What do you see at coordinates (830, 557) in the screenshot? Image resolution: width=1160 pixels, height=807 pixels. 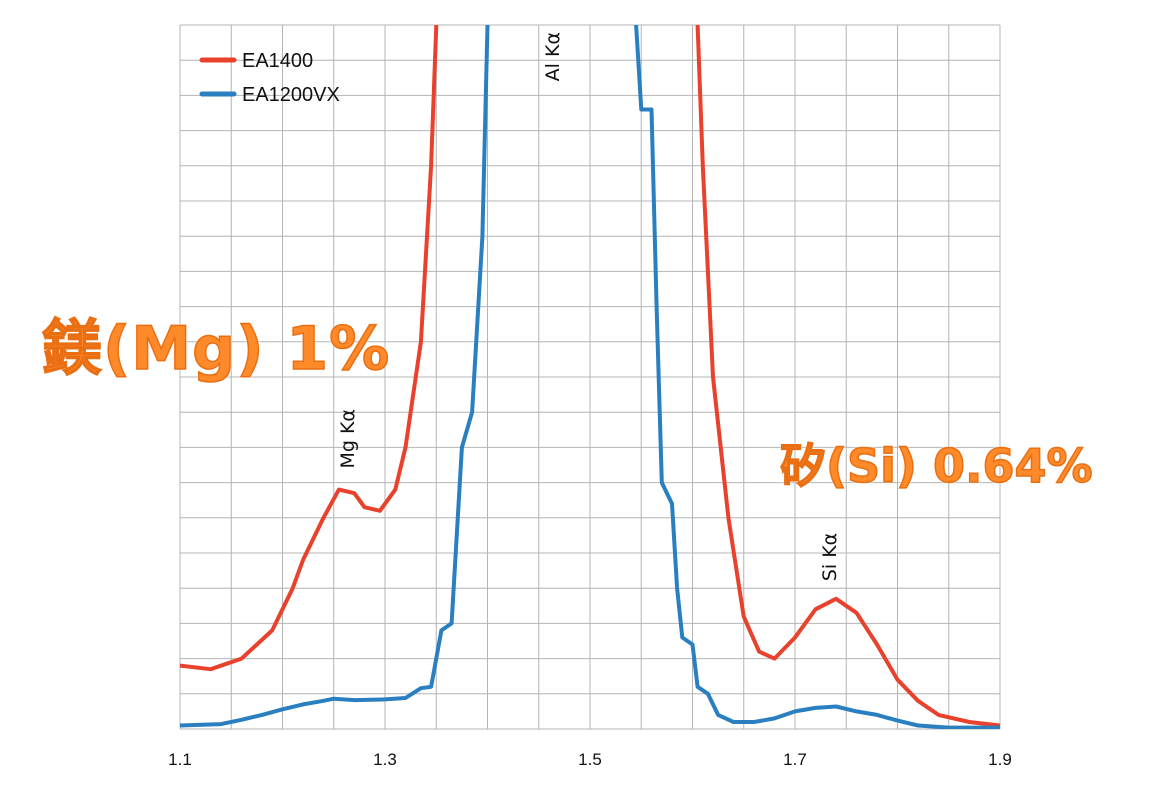 I see `peak-label: Si Kα` at bounding box center [830, 557].